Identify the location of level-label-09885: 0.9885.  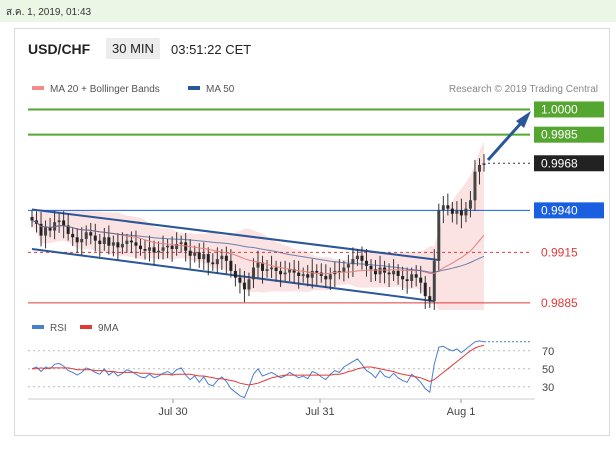
(559, 303).